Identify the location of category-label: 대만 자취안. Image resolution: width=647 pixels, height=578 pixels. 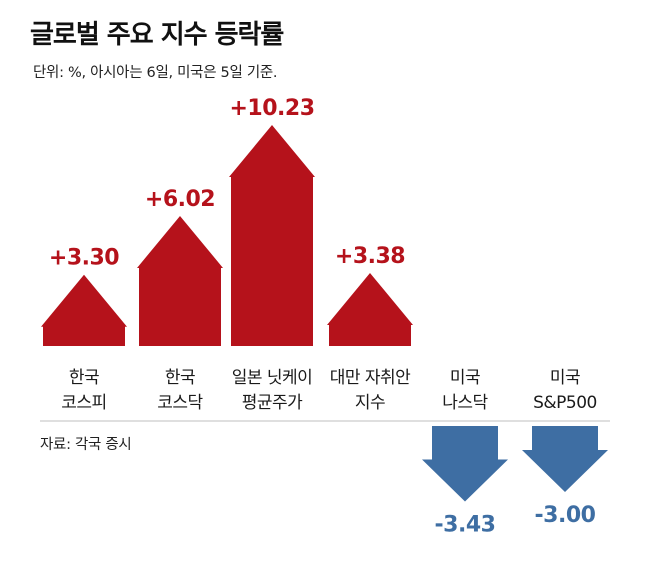
(370, 378).